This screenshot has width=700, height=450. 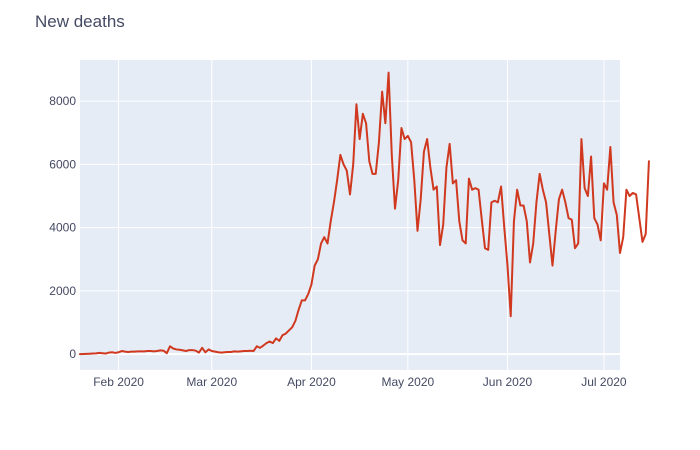 What do you see at coordinates (311, 382) in the screenshot?
I see `x-tick-label: Apr 2020` at bounding box center [311, 382].